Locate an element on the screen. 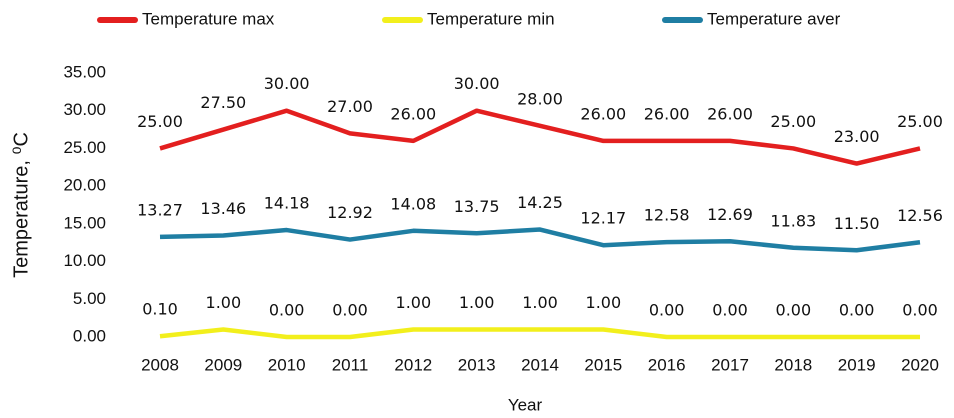 This screenshot has width=954, height=418. data-label: 0.10 is located at coordinates (160, 309).